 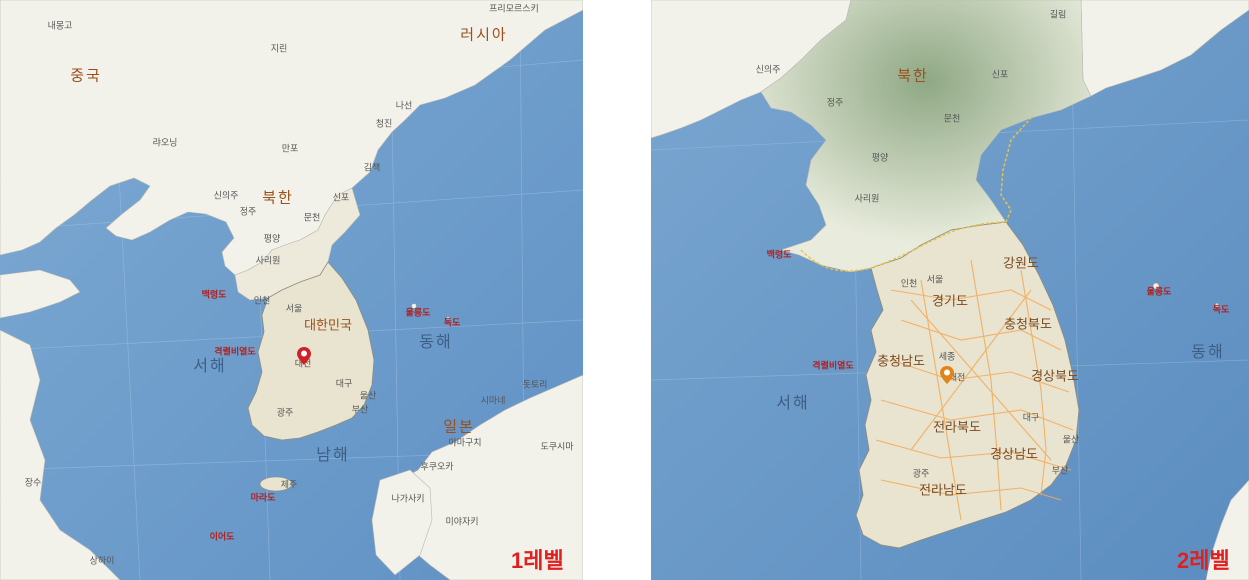 What do you see at coordinates (901, 362) in the screenshot?
I see `map-label: 충청남도` at bounding box center [901, 362].